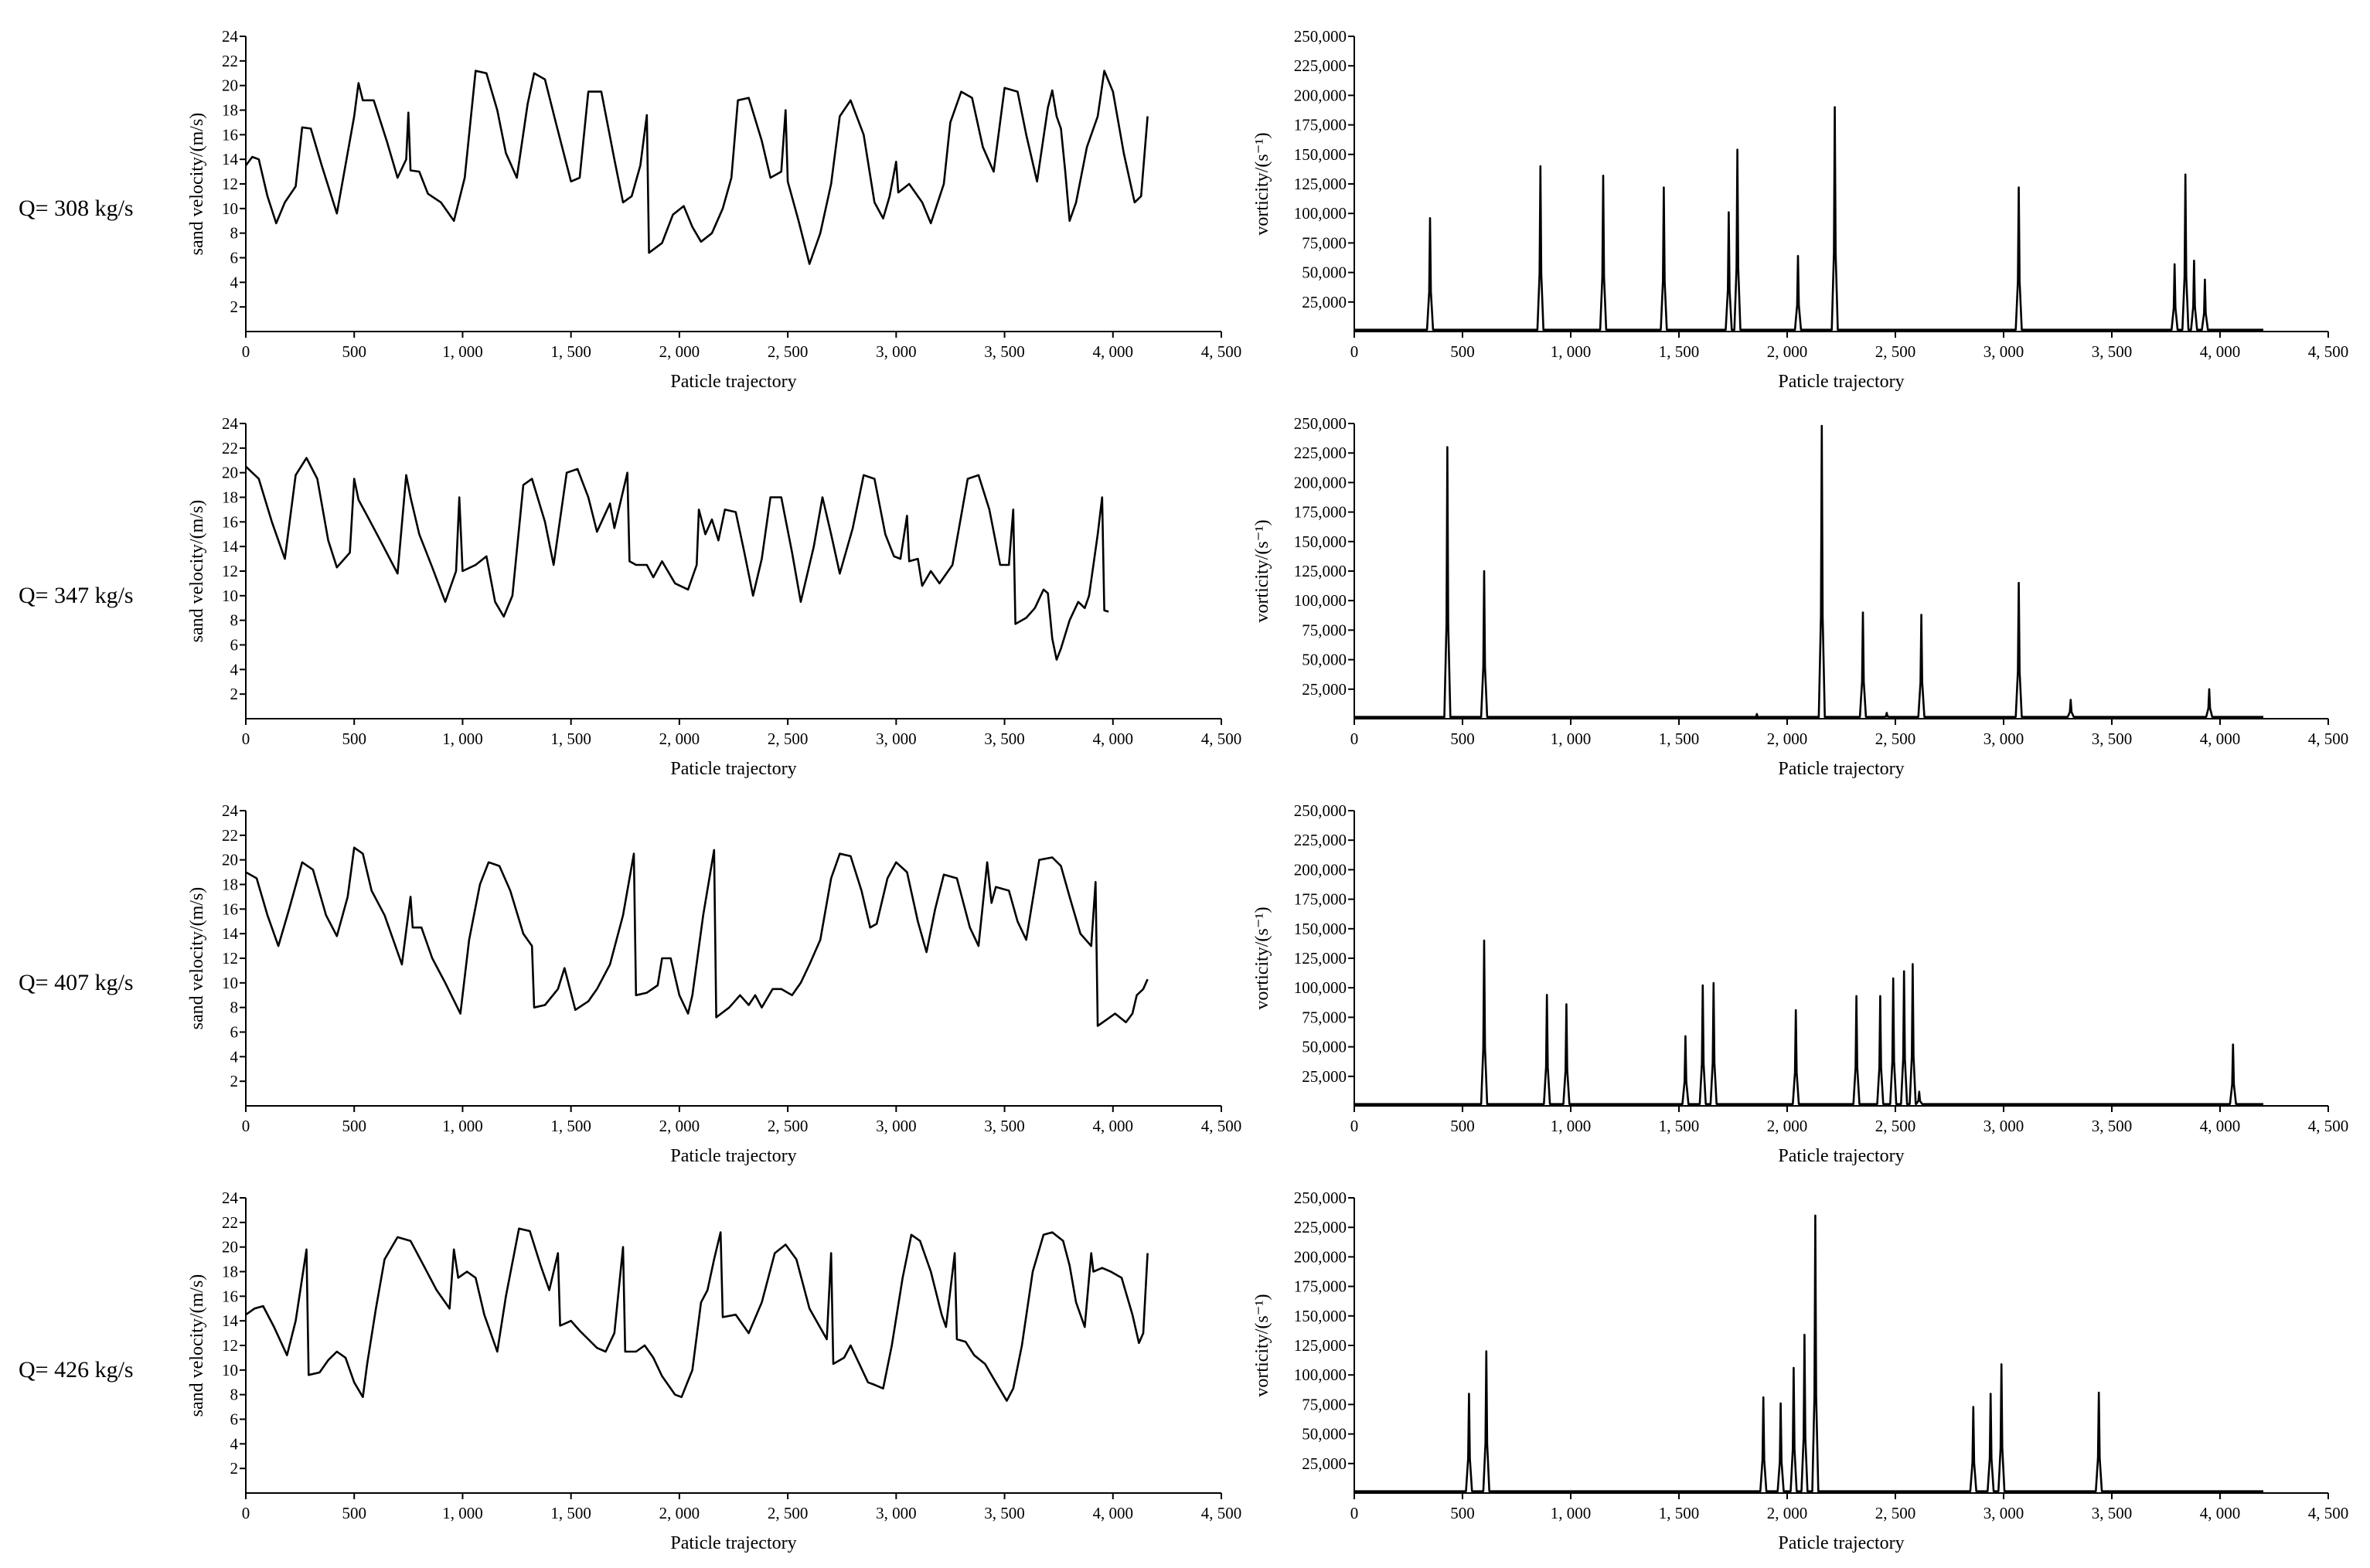  Describe the element at coordinates (234, 645) in the screenshot. I see `y-tick-label: 6` at that location.